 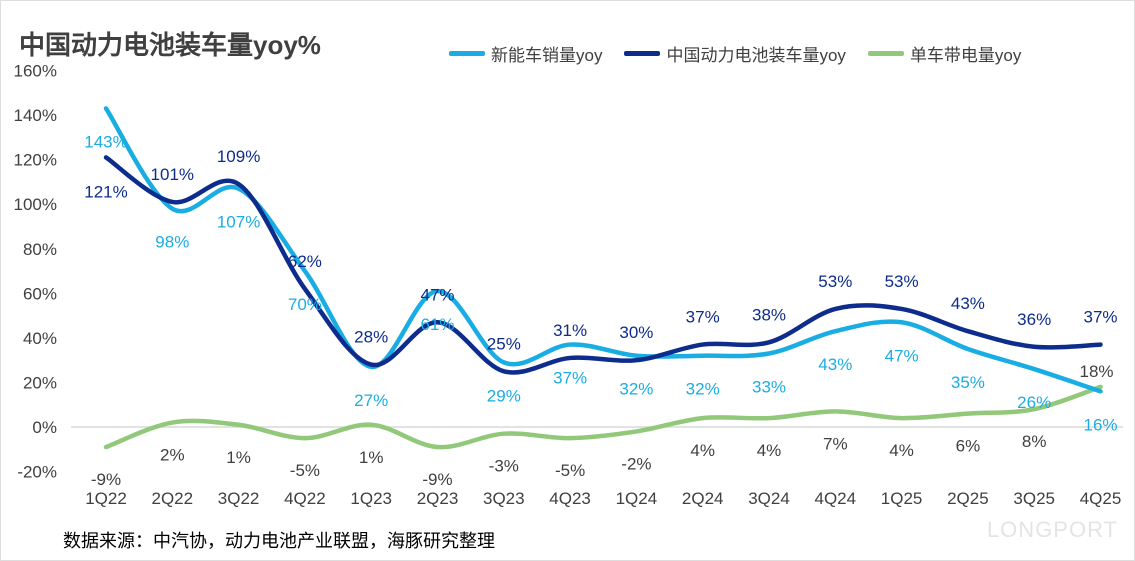 I want to click on data-label: 121%, so click(x=105, y=191).